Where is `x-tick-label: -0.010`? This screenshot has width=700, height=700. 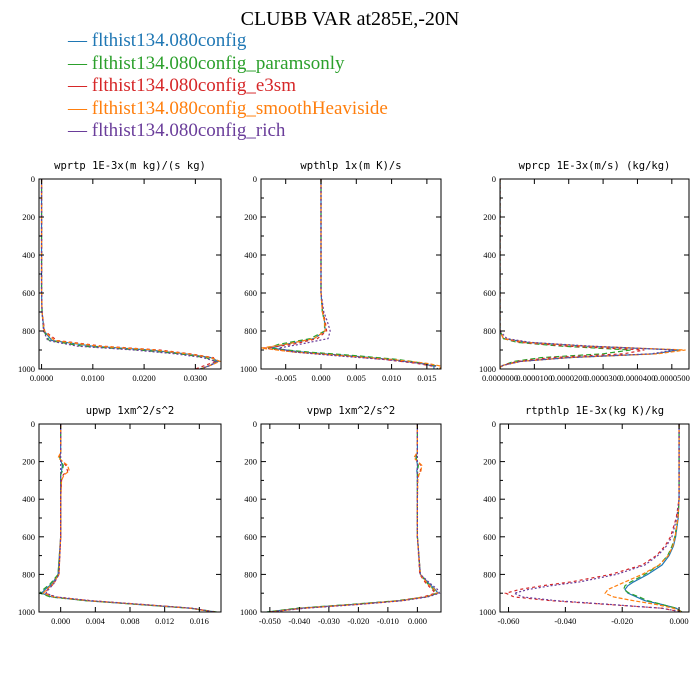 x-tick-label: -0.010 is located at coordinates (388, 621).